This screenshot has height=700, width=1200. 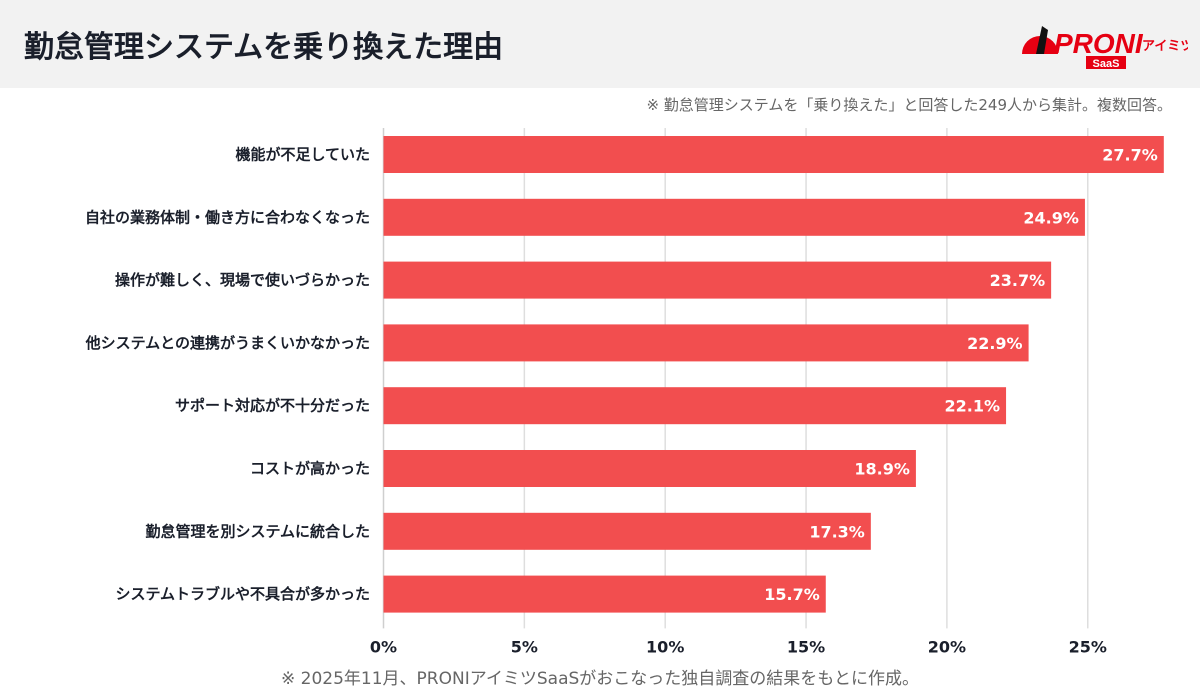 What do you see at coordinates (257, 531) in the screenshot?
I see `category-label: 勤怠管理を別システムに統合した` at bounding box center [257, 531].